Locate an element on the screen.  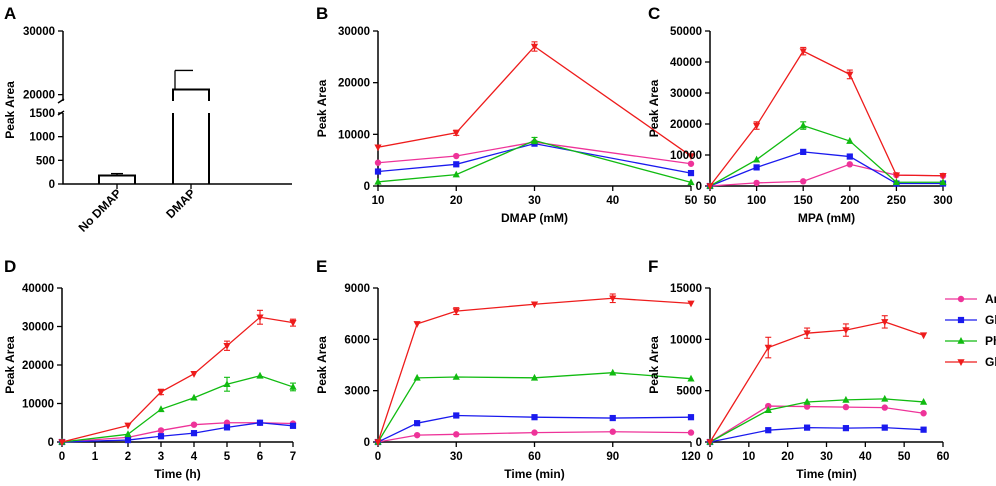
legend-item-phe: Phe is located at coordinates (970, 341).